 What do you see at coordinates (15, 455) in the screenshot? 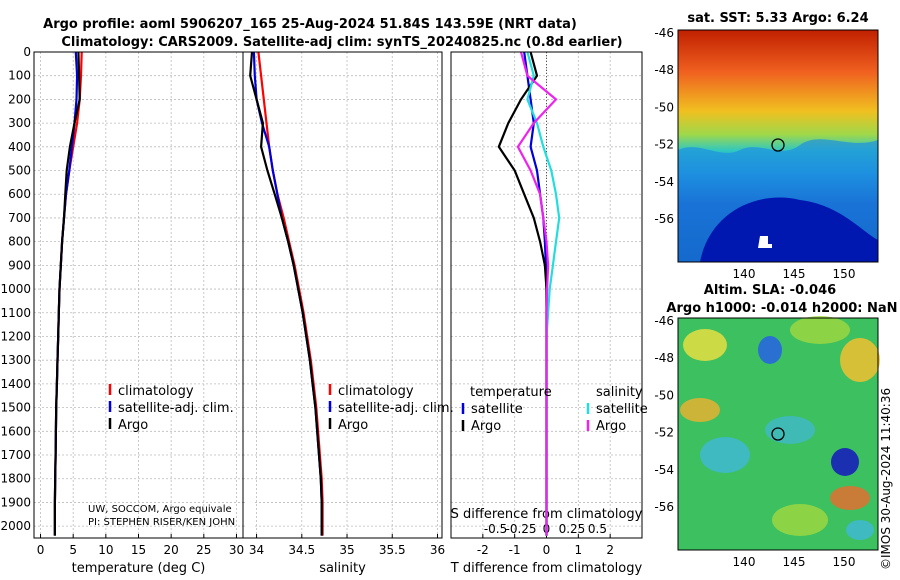
I see `y-tick-label: 1700` at bounding box center [15, 455].